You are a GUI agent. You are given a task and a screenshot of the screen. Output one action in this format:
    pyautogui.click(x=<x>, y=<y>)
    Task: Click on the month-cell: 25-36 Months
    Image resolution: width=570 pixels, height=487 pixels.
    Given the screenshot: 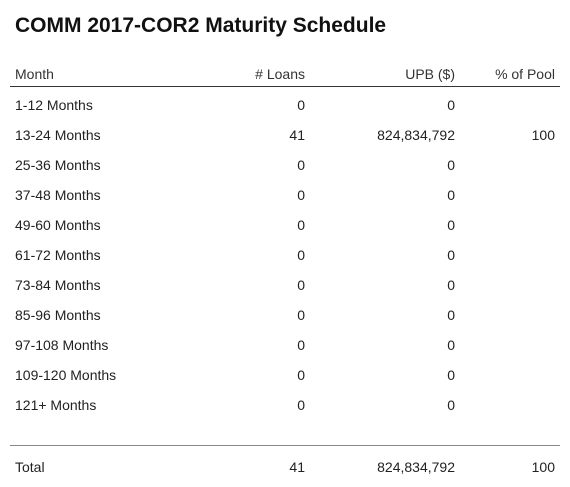 What is the action you would take?
    pyautogui.click(x=58, y=165)
    